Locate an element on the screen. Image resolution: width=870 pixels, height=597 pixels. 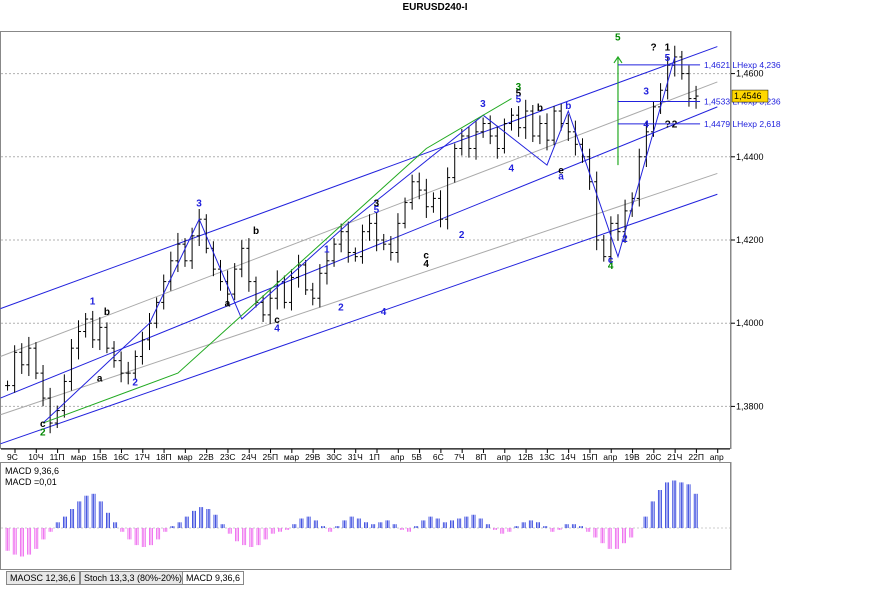
x-tick-label: 21Ч is located at coordinates (674, 457).